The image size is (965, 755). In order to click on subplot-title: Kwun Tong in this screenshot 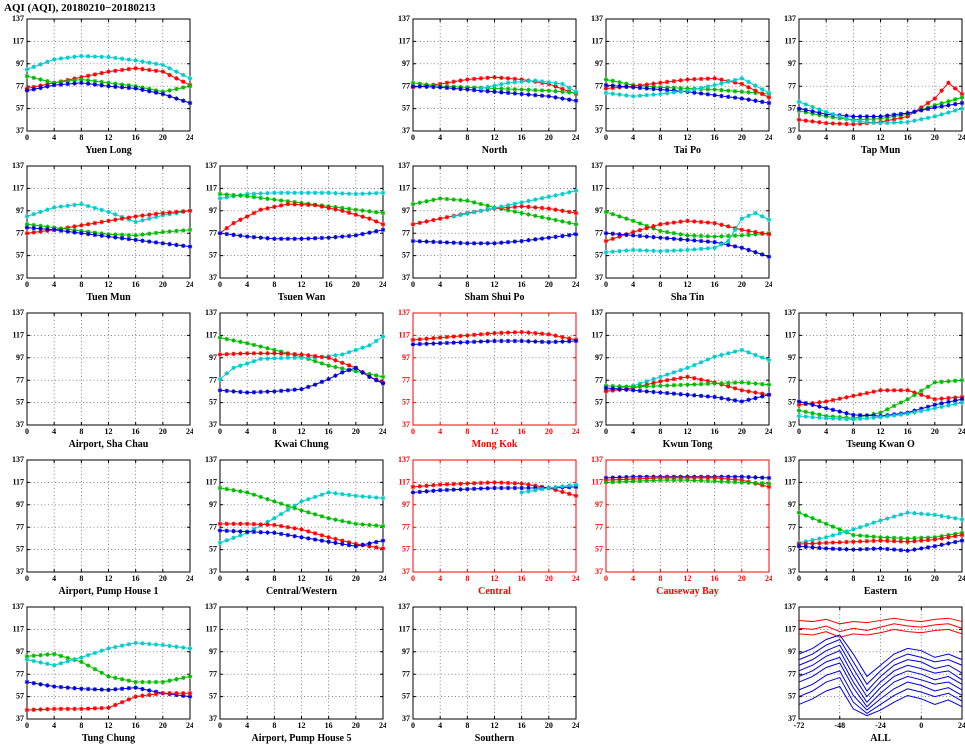, I will do `click(687, 444)`.